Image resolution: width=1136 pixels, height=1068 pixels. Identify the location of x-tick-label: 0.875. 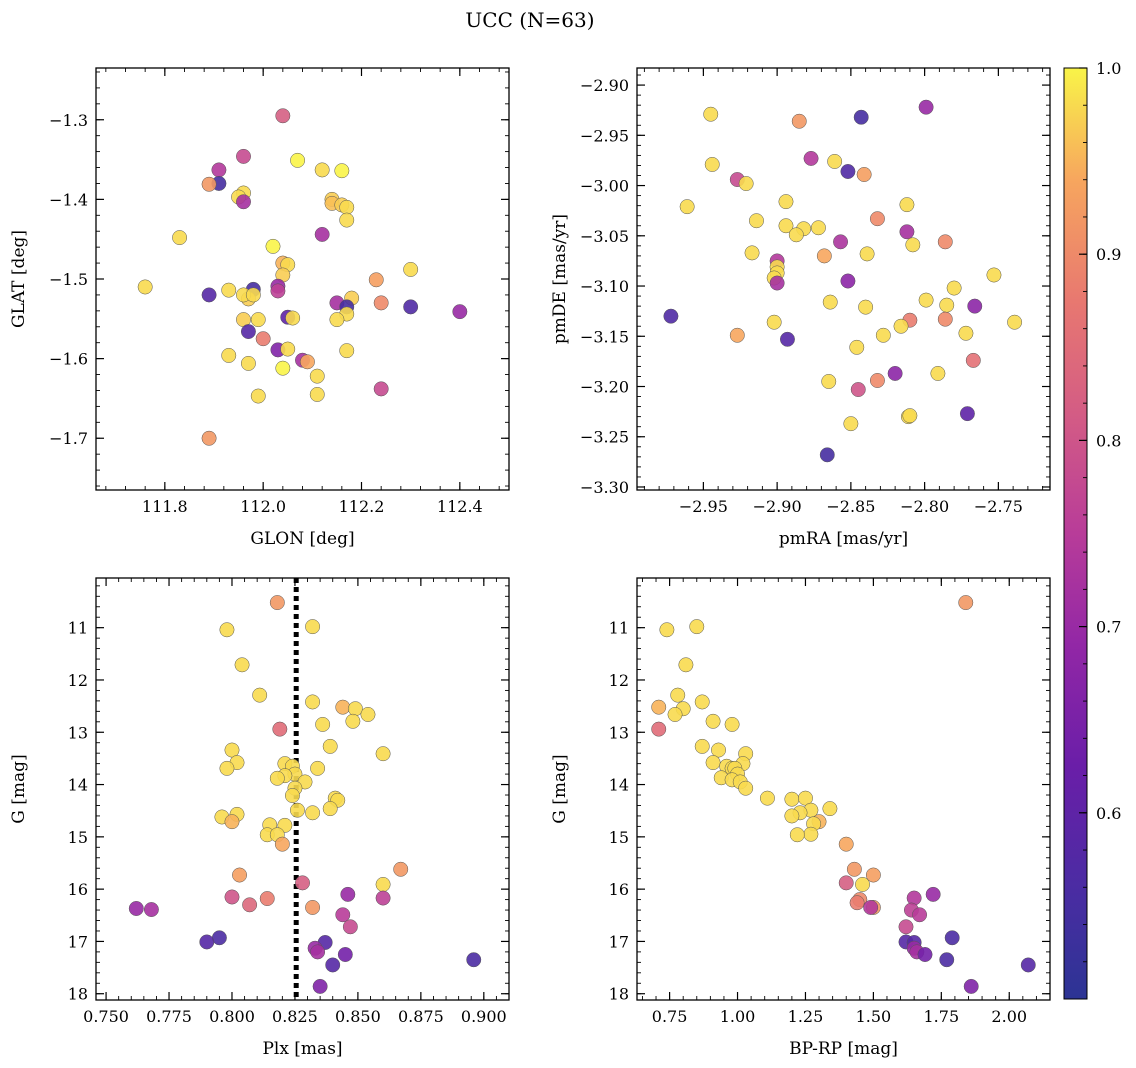
(421, 1016).